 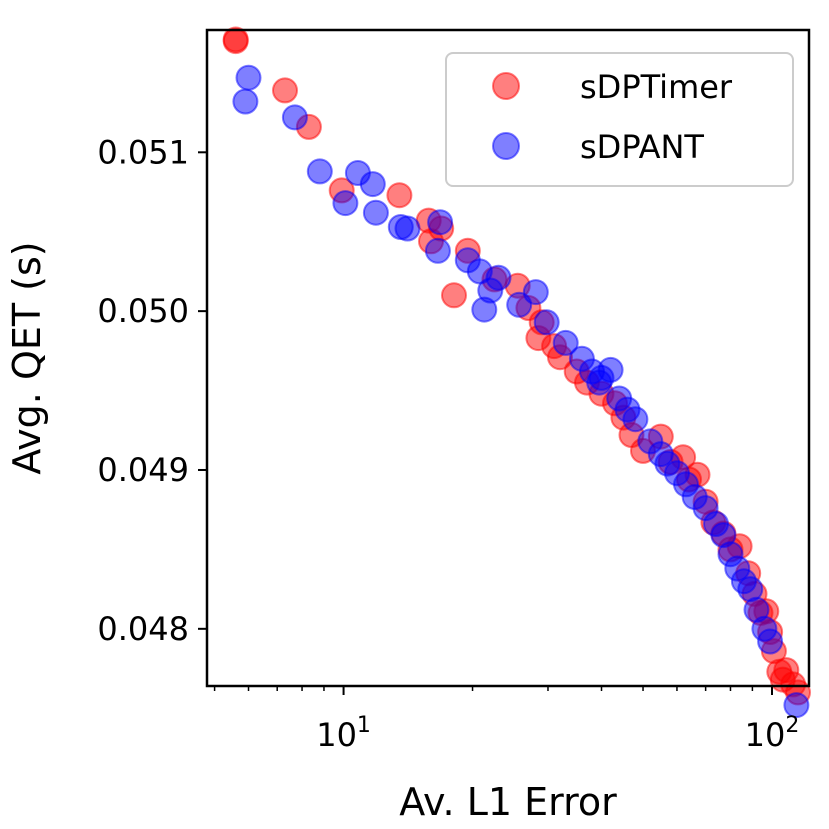 What do you see at coordinates (506, 146) in the screenshot?
I see `legend-marker-sdpant` at bounding box center [506, 146].